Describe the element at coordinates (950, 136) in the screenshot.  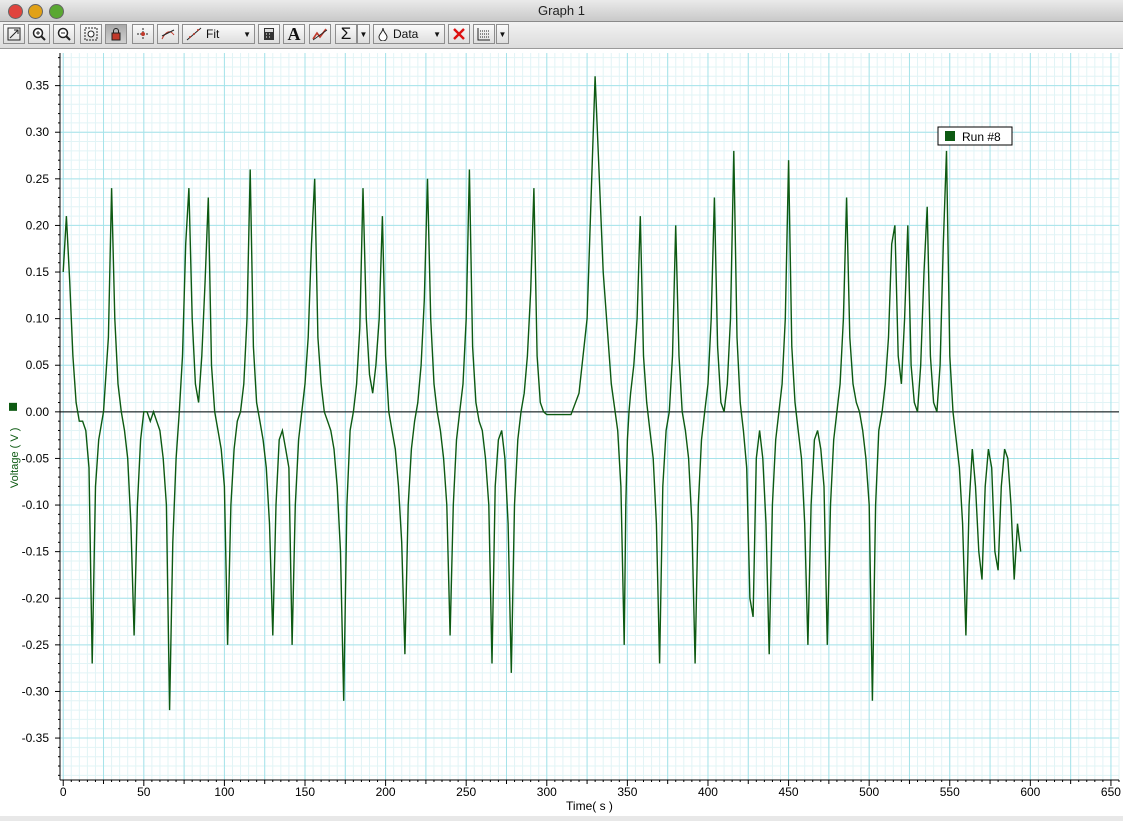
I see `legend-swatch` at that location.